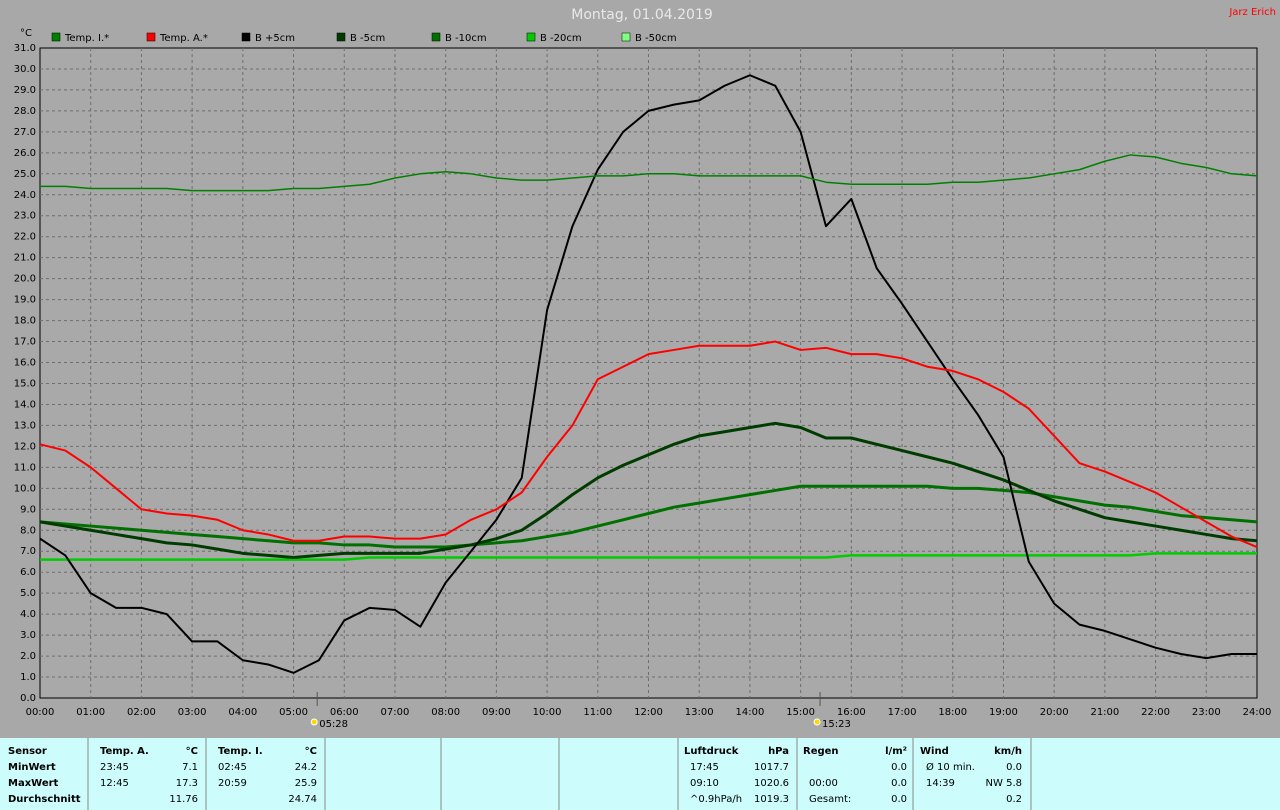  I want to click on table-cell: 7.1, so click(190, 767).